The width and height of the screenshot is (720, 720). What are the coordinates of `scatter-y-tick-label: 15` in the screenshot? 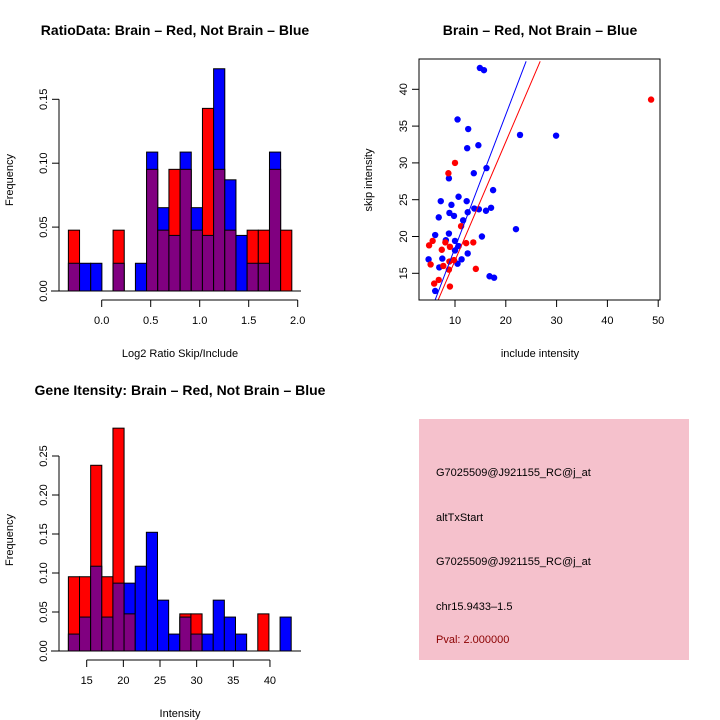 It's located at (404, 273).